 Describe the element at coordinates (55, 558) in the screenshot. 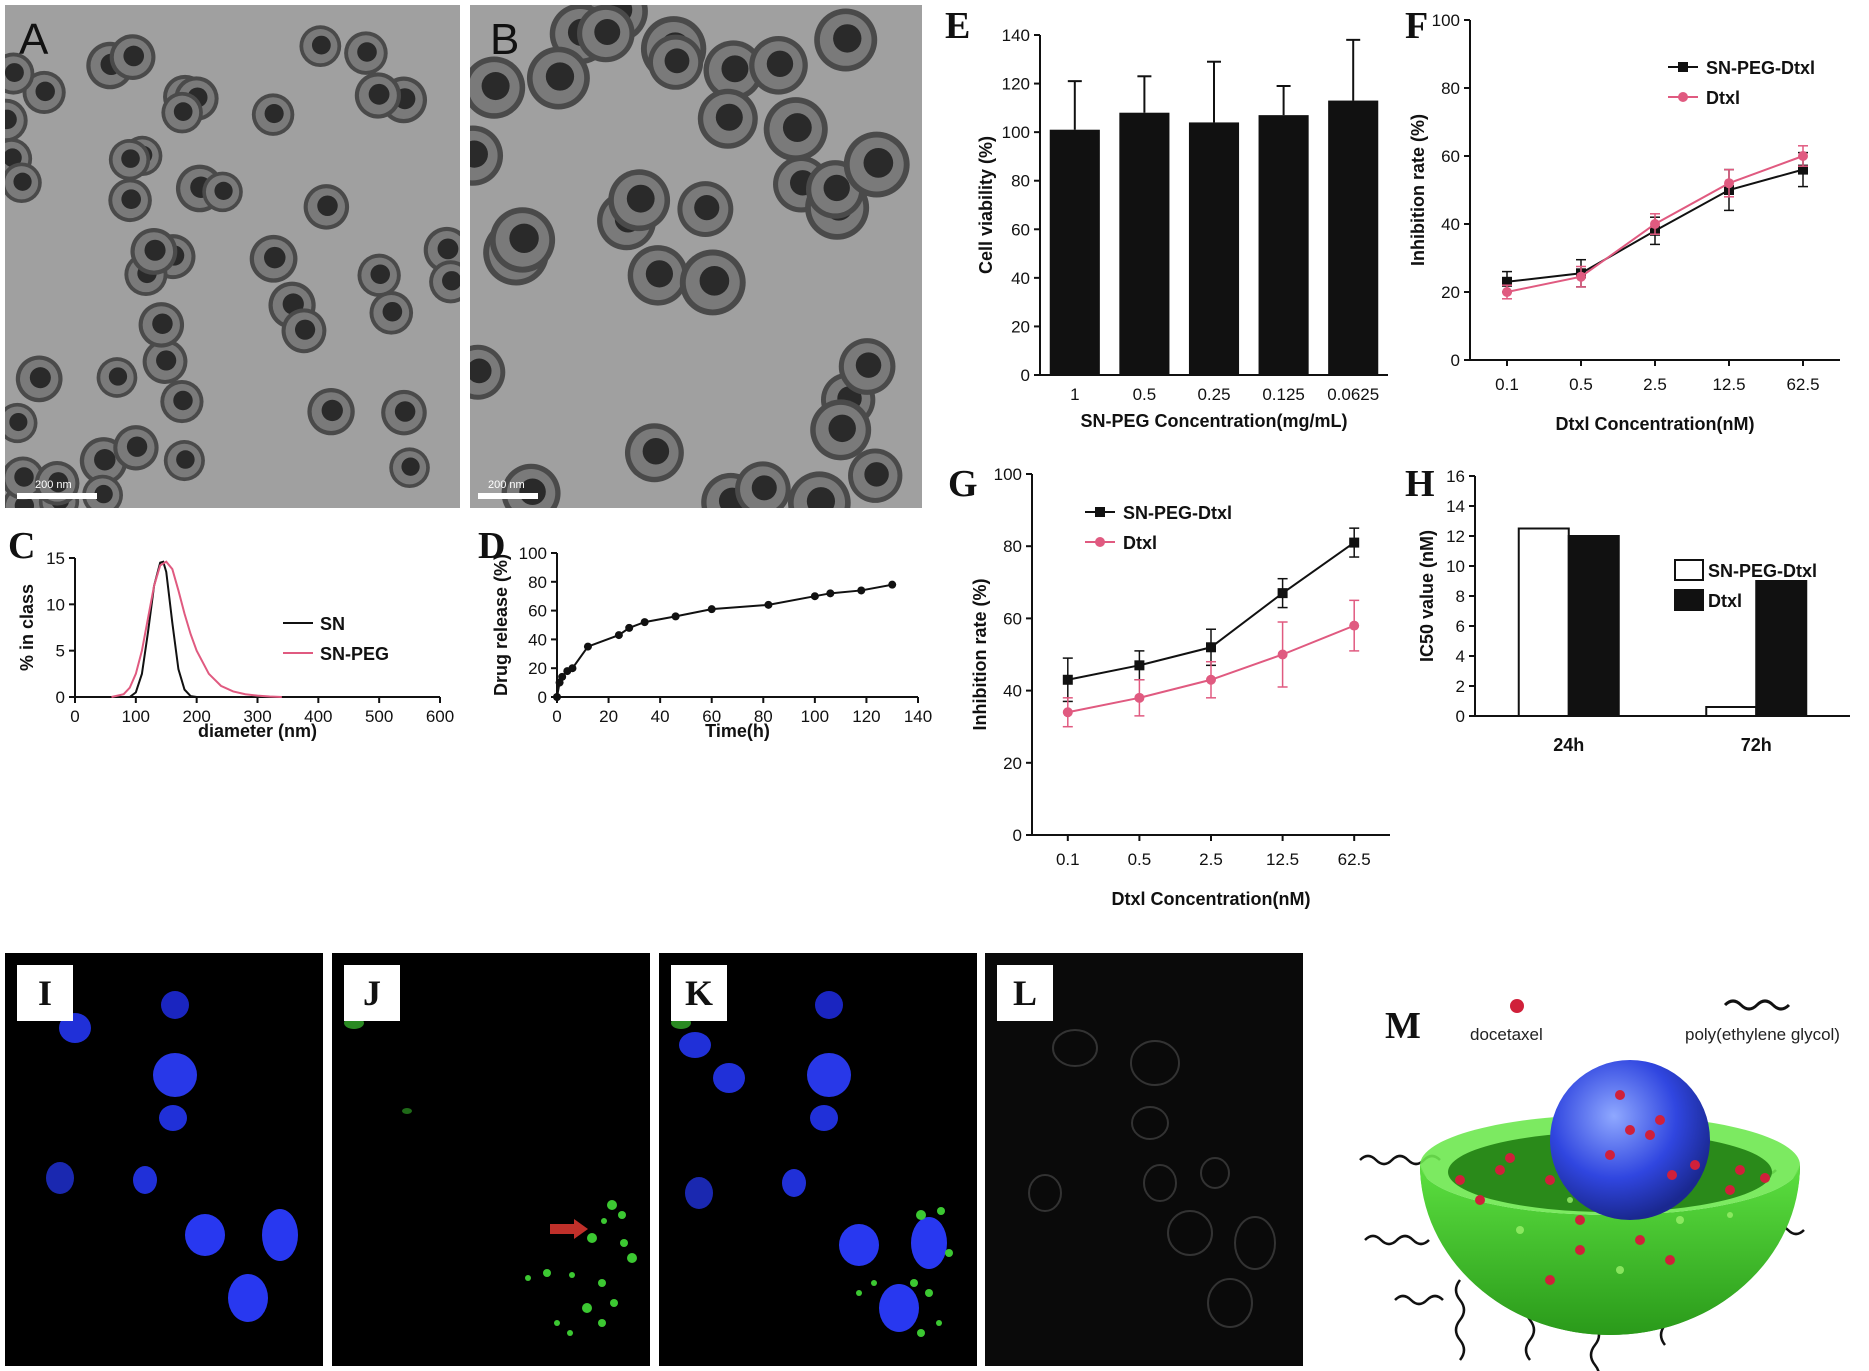

I see `y-tick-label: 15` at that location.